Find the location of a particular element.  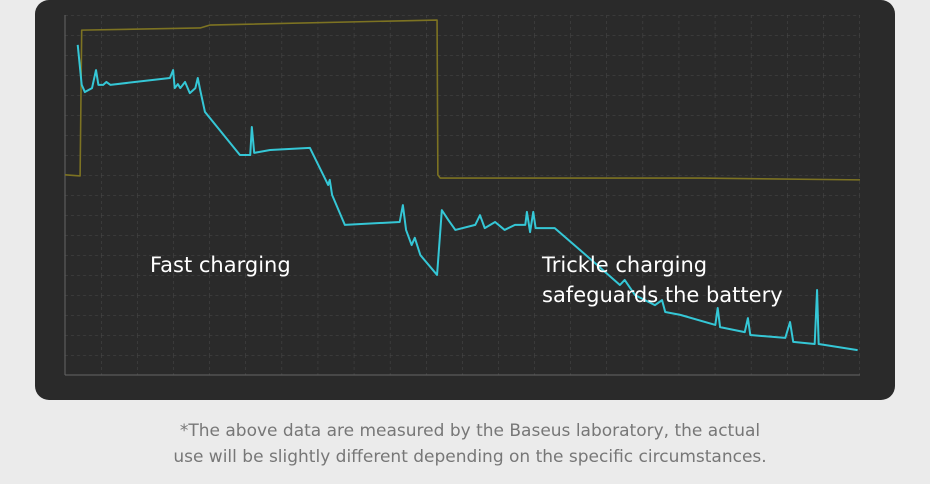

annotation: safeguards the battery is located at coordinates (662, 295).